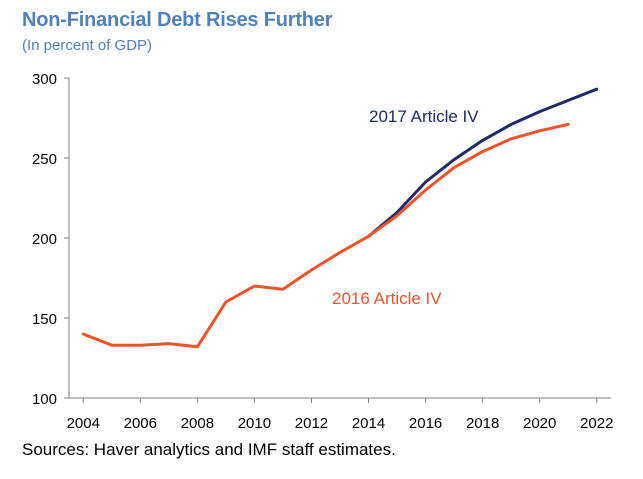 The height and width of the screenshot is (479, 643). I want to click on y-tick-label: 200, so click(44, 239).